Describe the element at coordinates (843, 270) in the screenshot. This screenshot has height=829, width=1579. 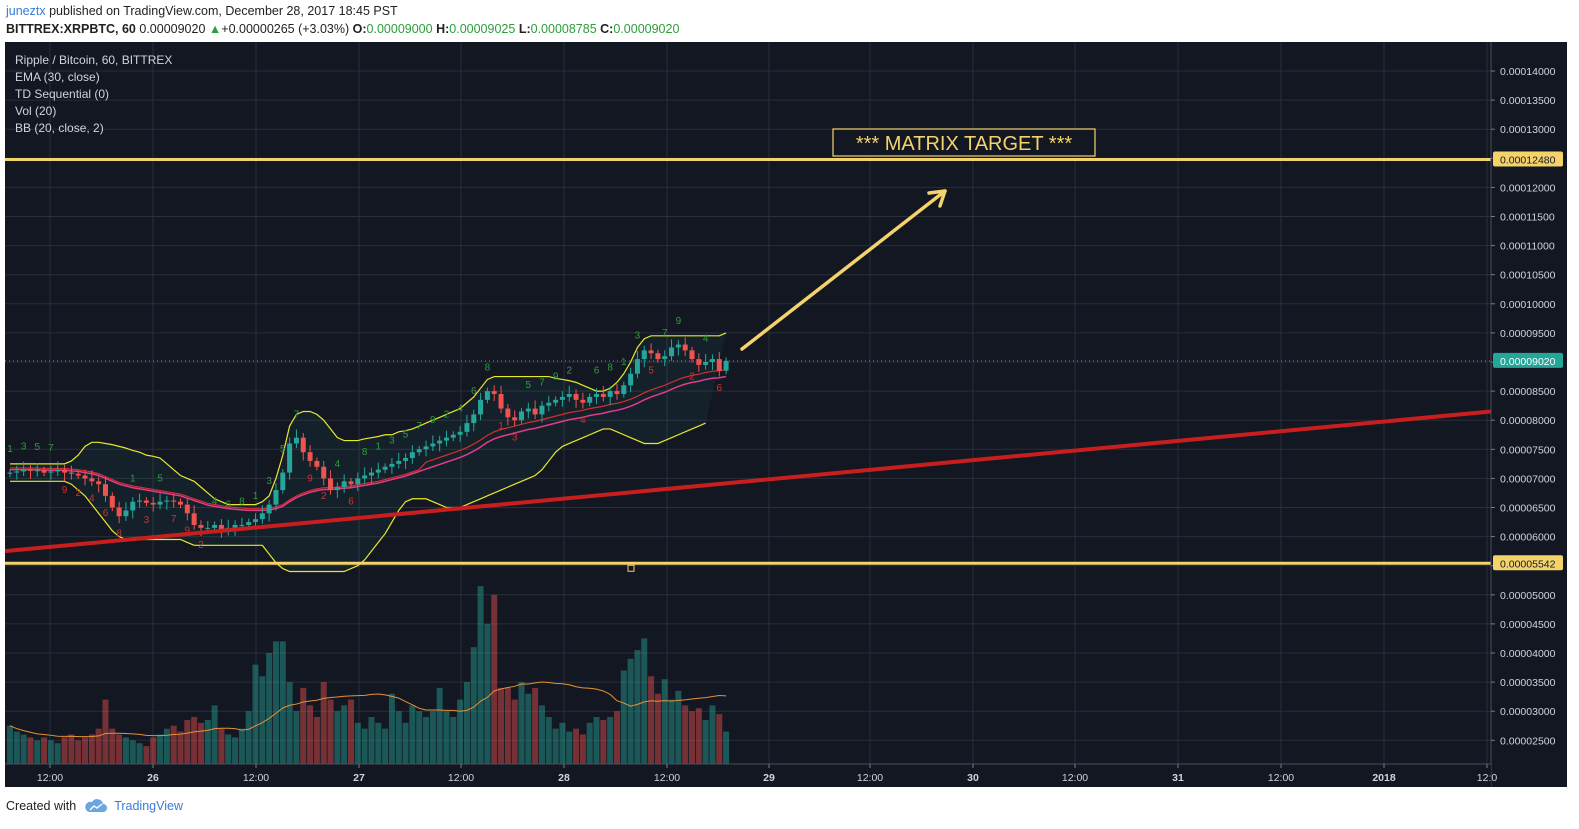
I see `target-arrow` at that location.